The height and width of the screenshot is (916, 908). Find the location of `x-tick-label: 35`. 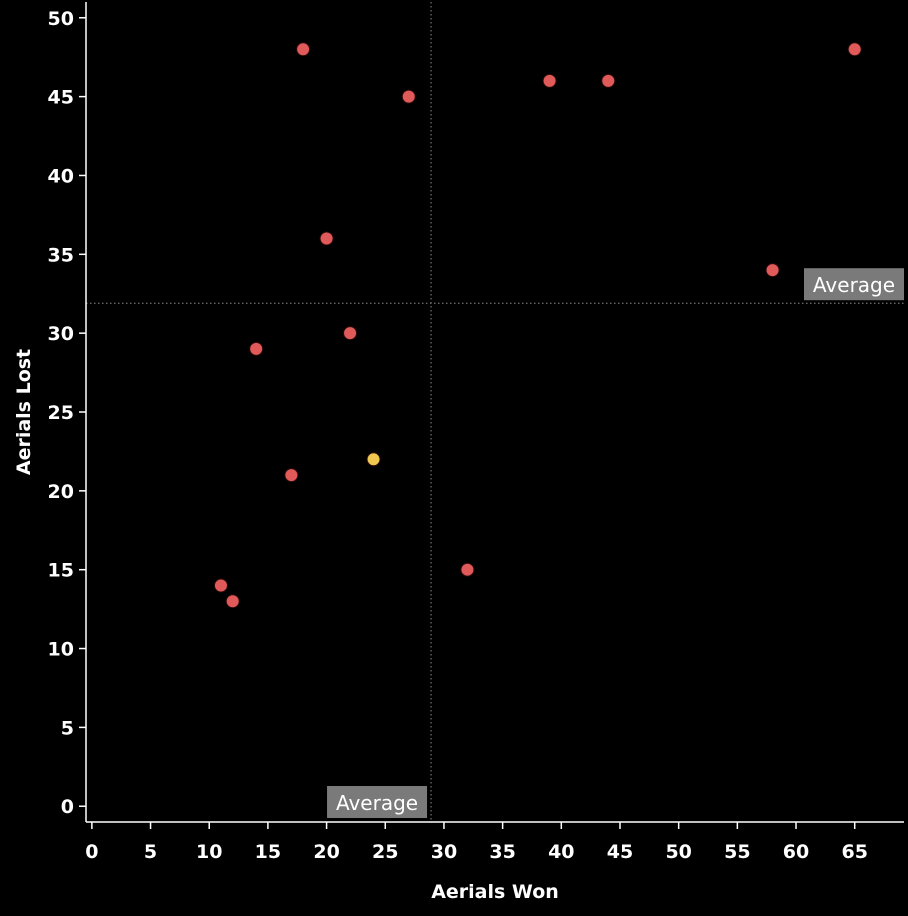

x-tick-label: 35 is located at coordinates (502, 852).